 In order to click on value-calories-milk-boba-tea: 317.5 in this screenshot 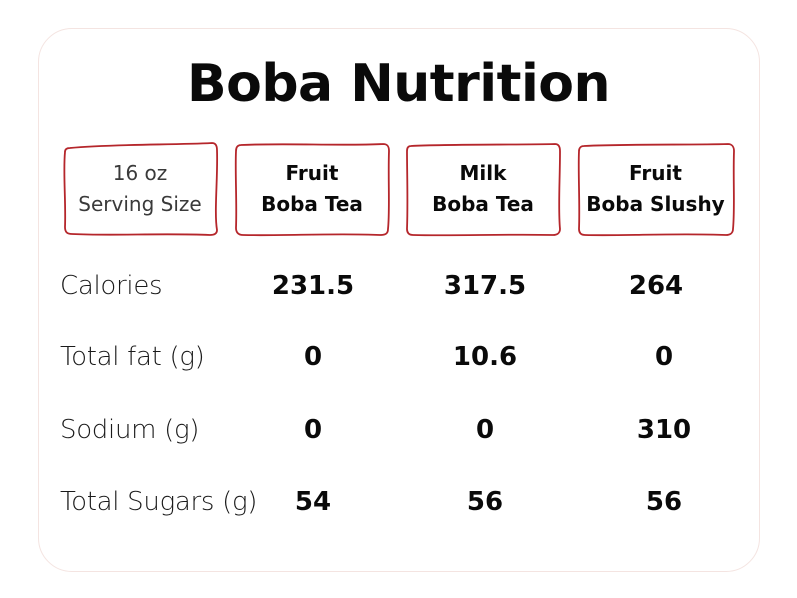, I will do `click(485, 286)`.